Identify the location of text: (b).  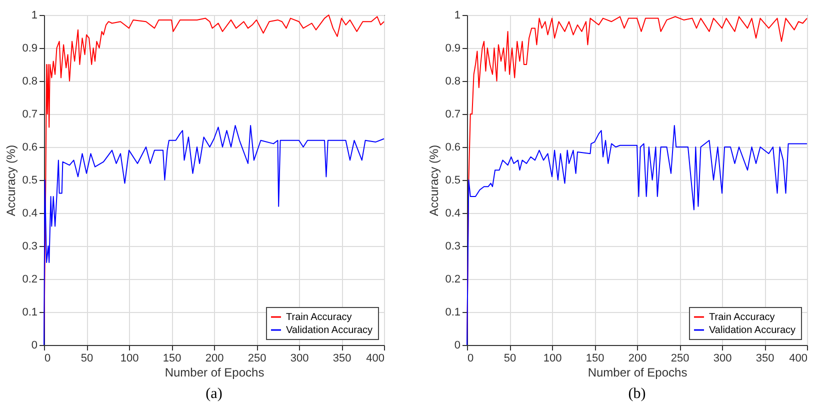
(637, 394).